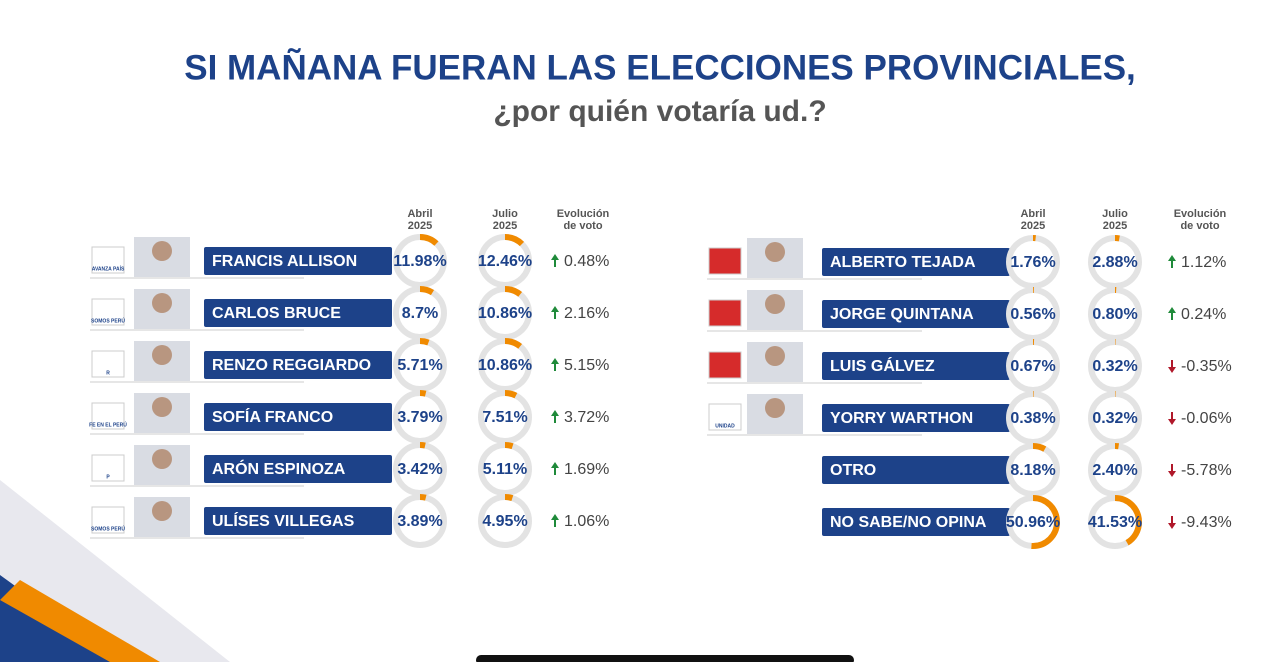  What do you see at coordinates (586, 469) in the screenshot?
I see `change: 1.69%` at bounding box center [586, 469].